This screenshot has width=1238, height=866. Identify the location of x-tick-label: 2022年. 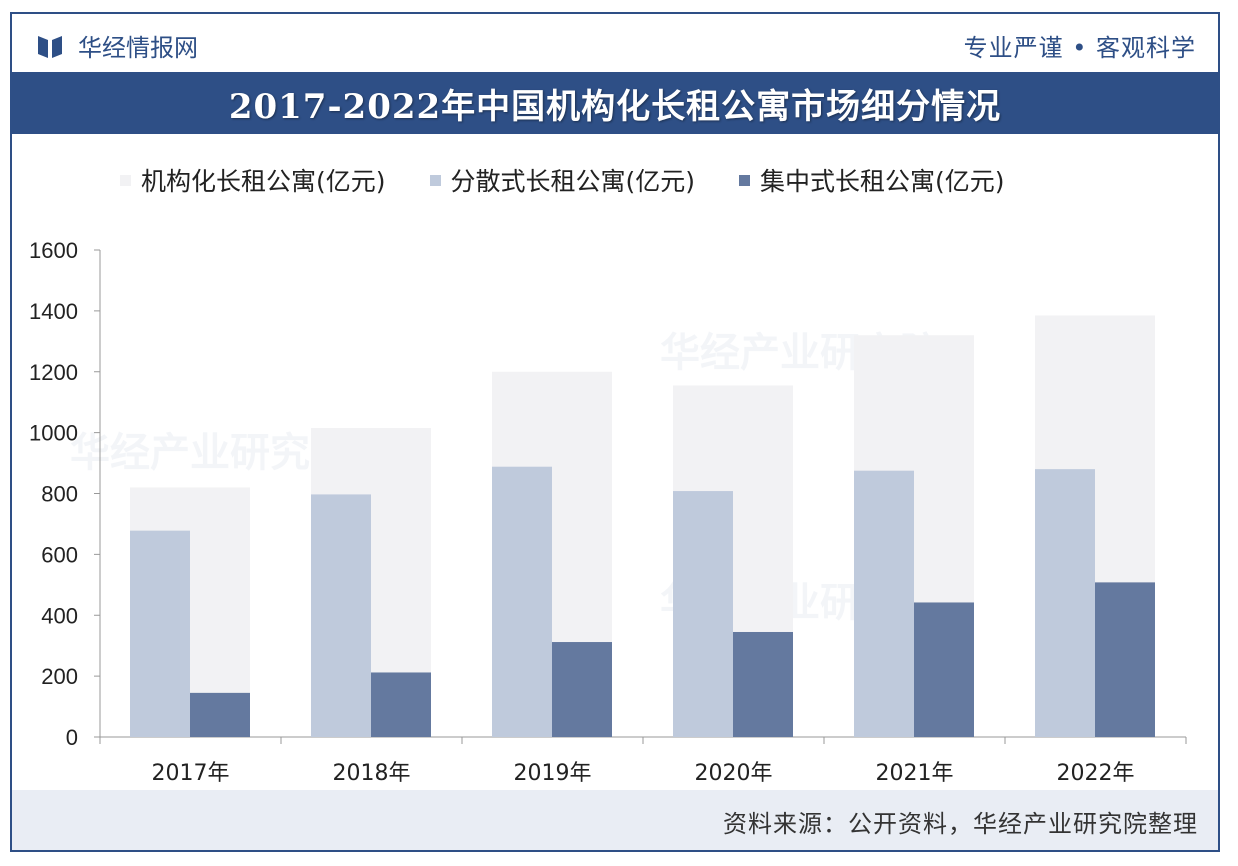
(1096, 773).